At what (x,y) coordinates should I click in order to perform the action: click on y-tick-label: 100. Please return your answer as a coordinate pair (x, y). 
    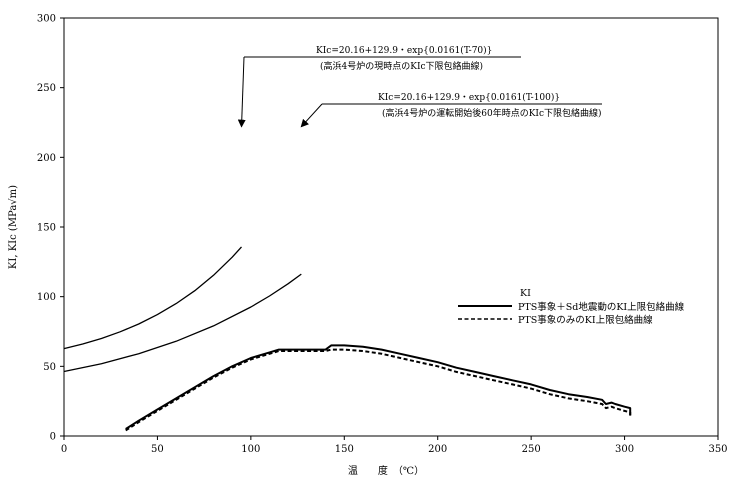
    Looking at the image, I should click on (46, 297).